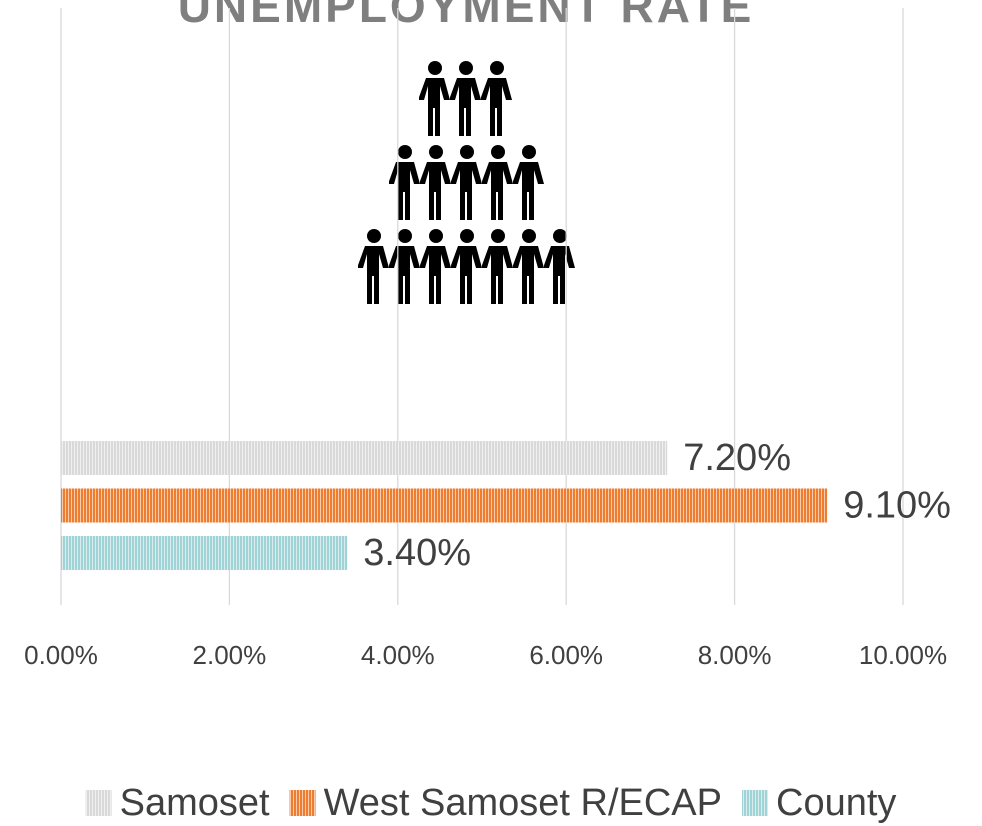 The height and width of the screenshot is (826, 982). What do you see at coordinates (897, 506) in the screenshot?
I see `data-label: 9.10%` at bounding box center [897, 506].